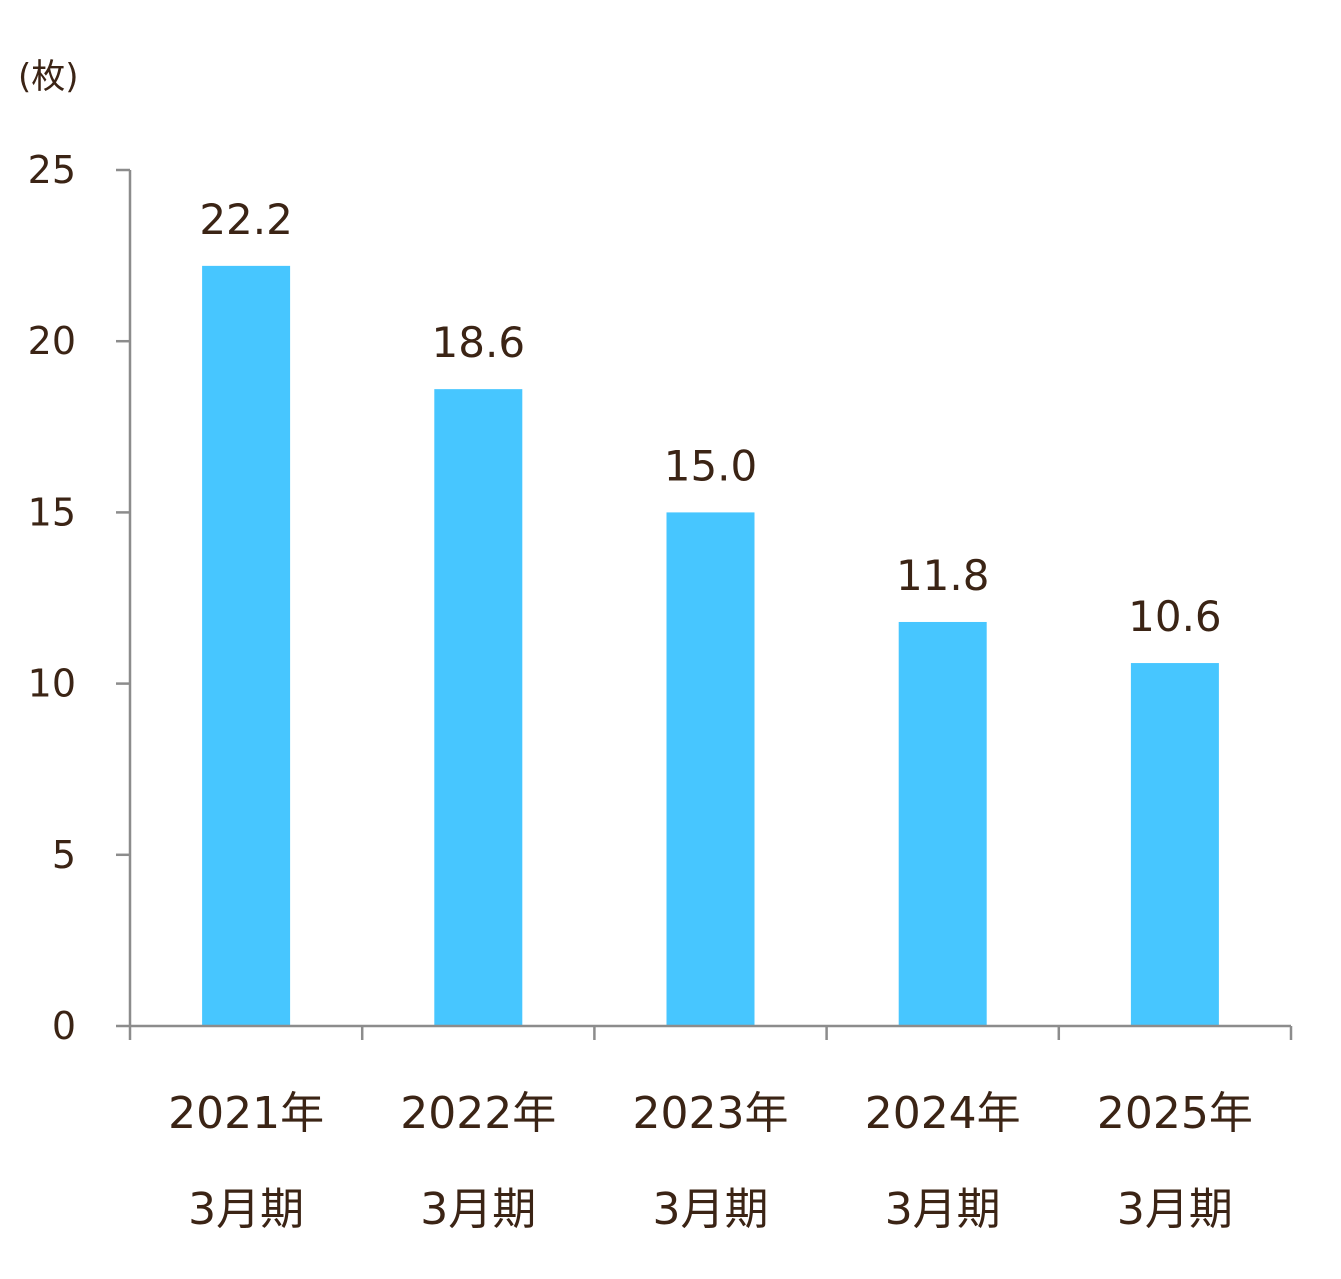  What do you see at coordinates (52, 512) in the screenshot?
I see `y-tick-label: 15` at bounding box center [52, 512].